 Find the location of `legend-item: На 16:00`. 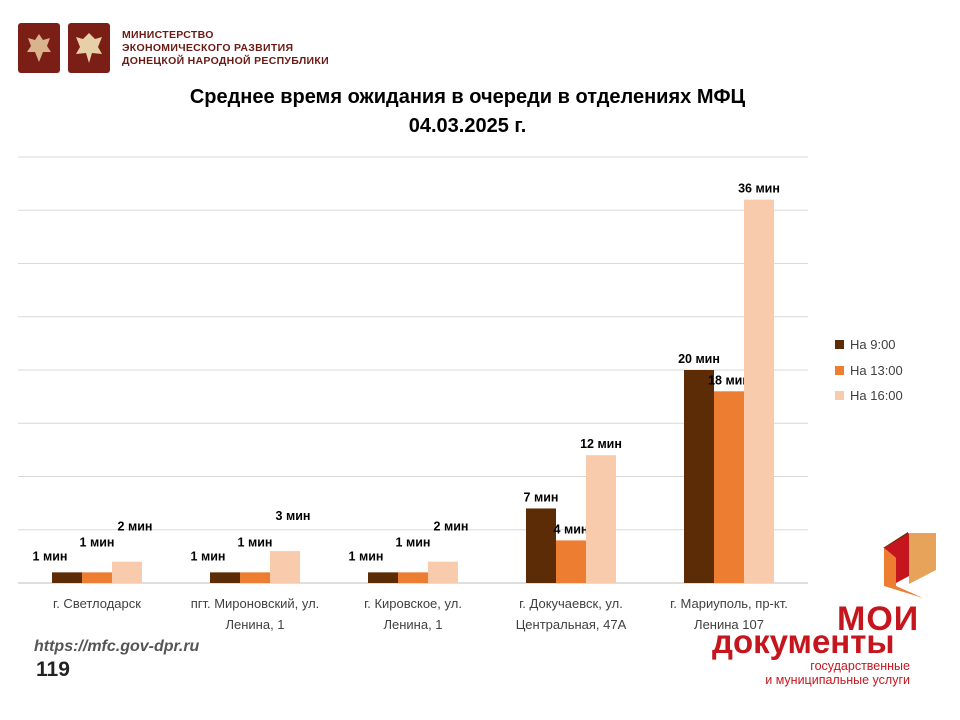

legend-item: На 16:00 is located at coordinates (869, 396).